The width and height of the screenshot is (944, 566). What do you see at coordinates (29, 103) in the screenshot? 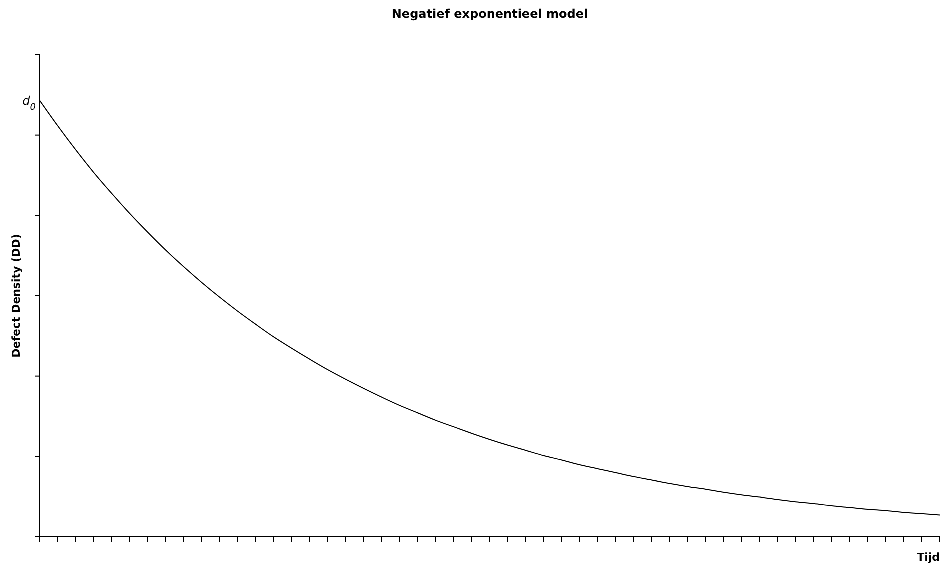
I see `text: d$_{0}$` at bounding box center [29, 103].